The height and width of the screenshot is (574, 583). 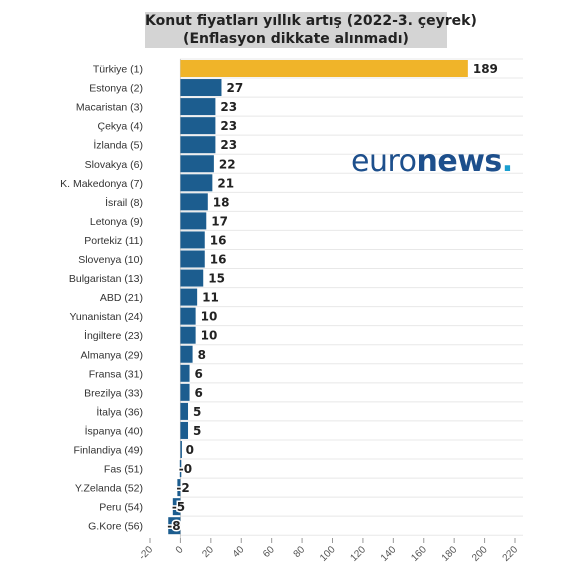 I want to click on category-label: İtalya (36), so click(x=119, y=411).